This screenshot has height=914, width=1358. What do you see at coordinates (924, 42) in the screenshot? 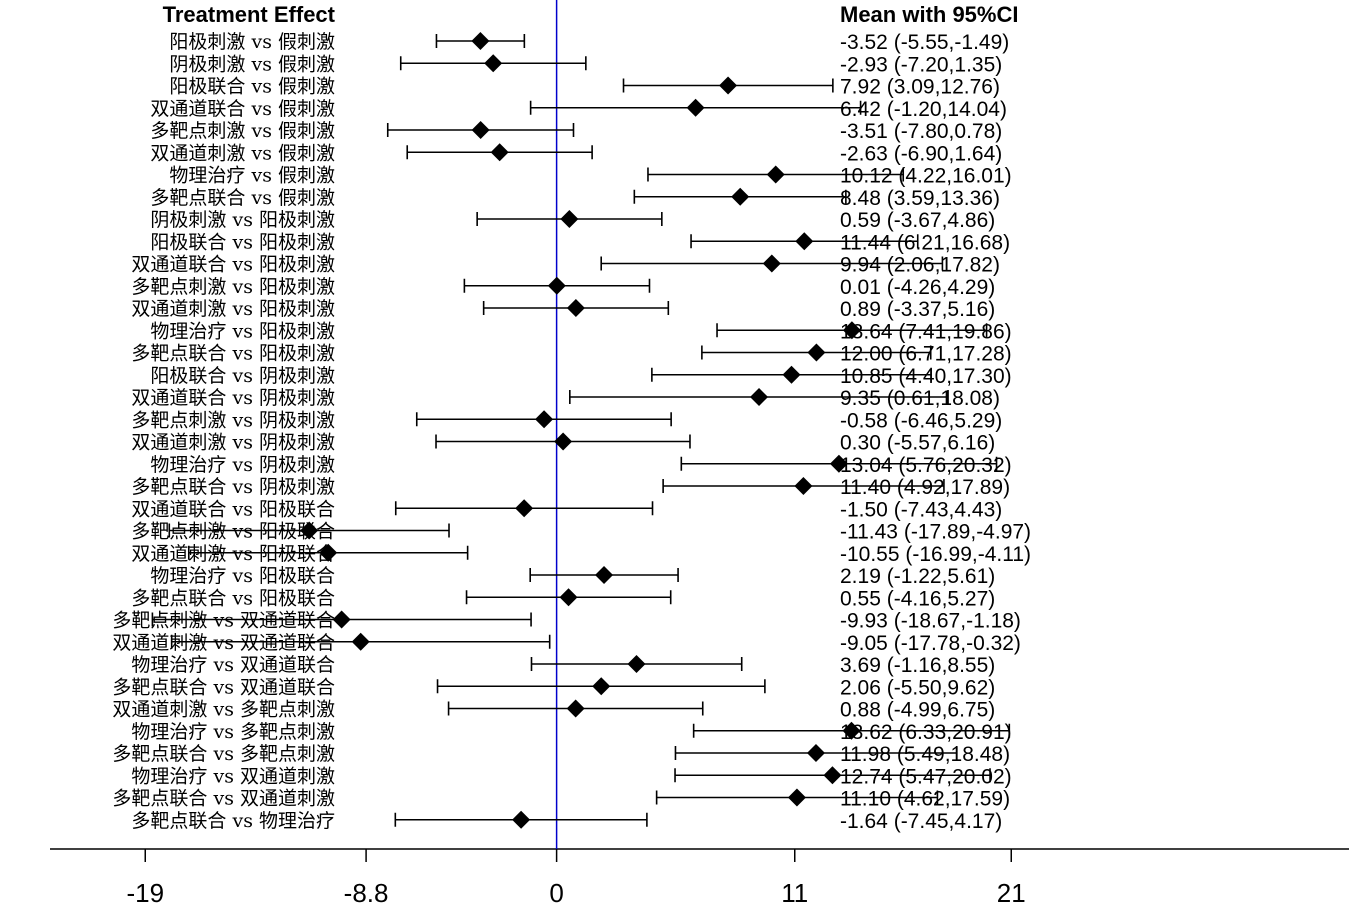
I see `ci-value-label: -3.52 (-5.55,-1.49)` at bounding box center [924, 42].